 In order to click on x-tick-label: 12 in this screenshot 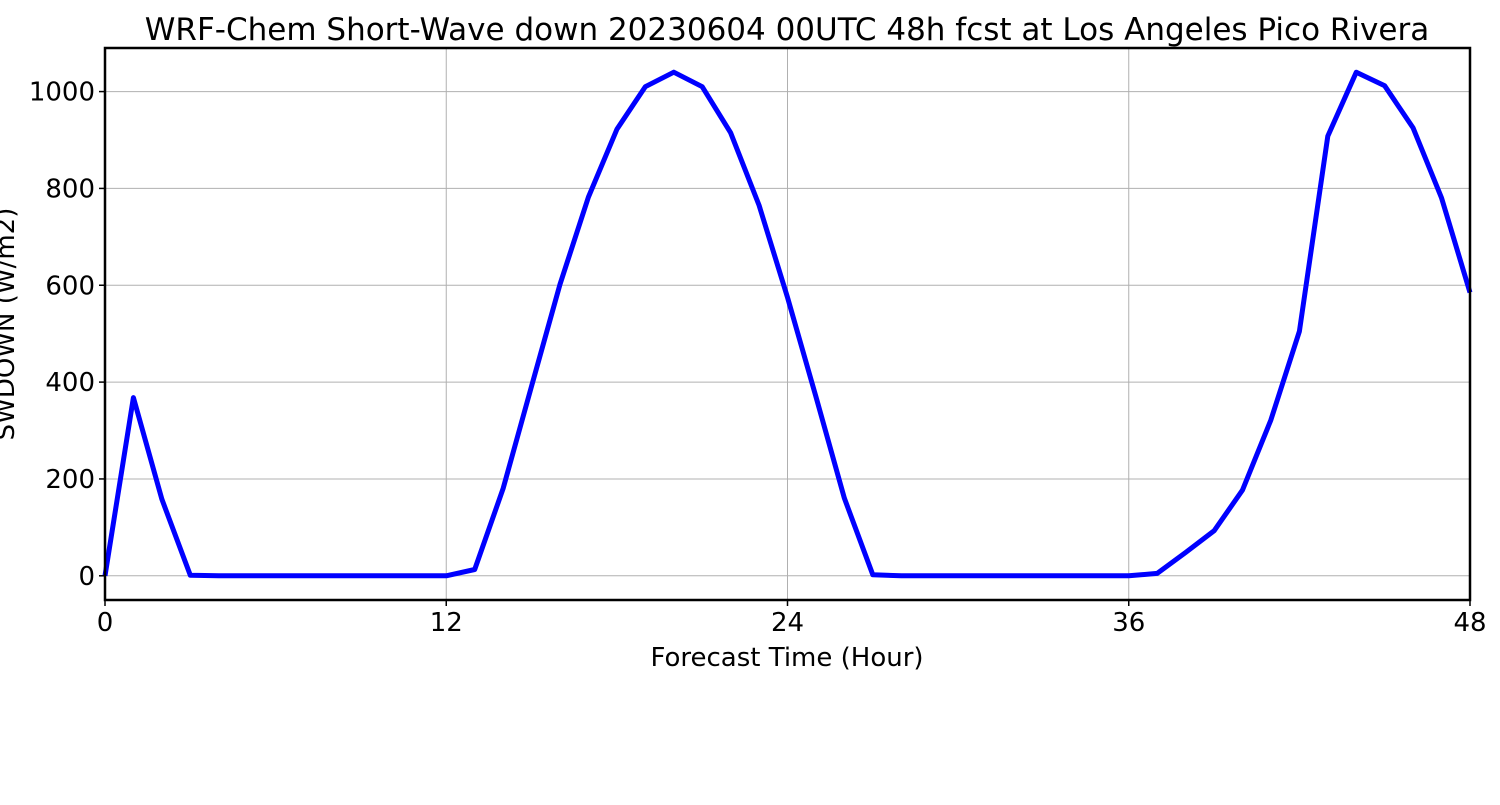, I will do `click(446, 623)`.